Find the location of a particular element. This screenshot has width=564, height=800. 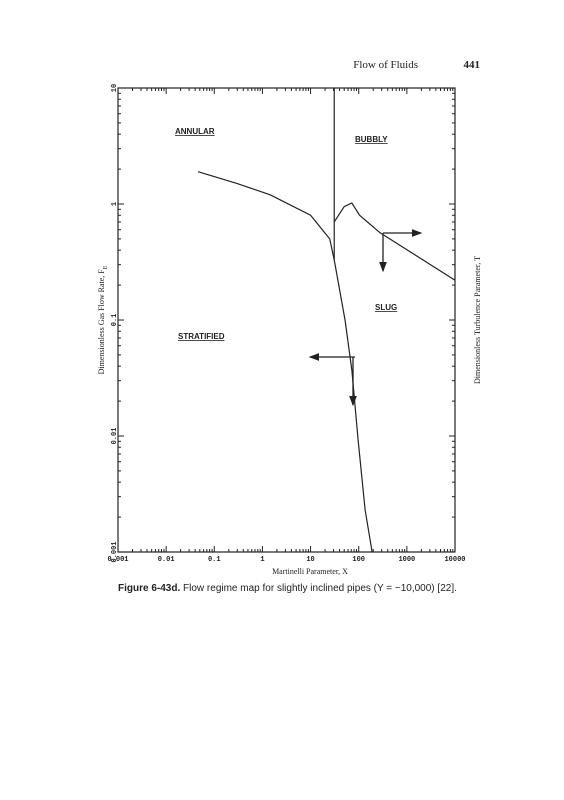

y2-axis-label: Dimensionless Turbulence Parameter, T is located at coordinates (477, 320).